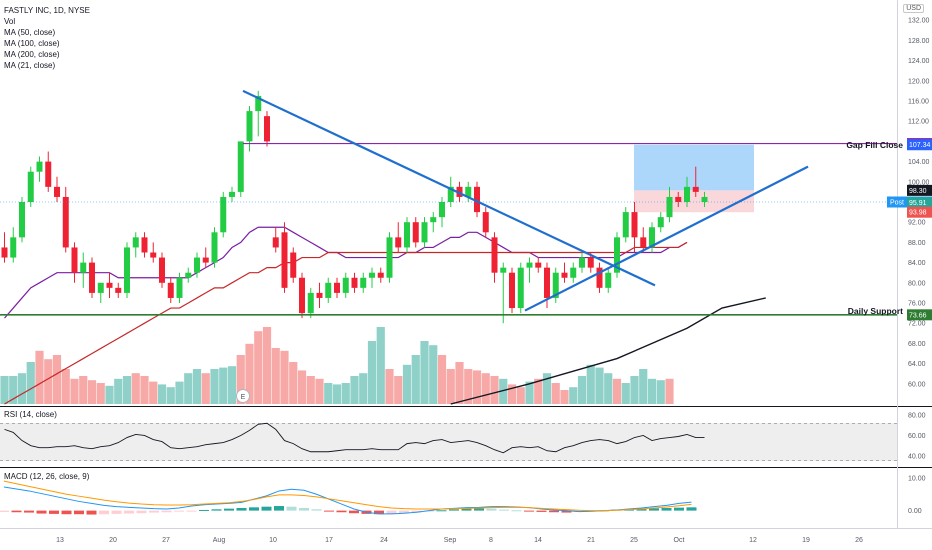 The image size is (932, 550). I want to click on price-tick-label: 84.00, so click(917, 263).